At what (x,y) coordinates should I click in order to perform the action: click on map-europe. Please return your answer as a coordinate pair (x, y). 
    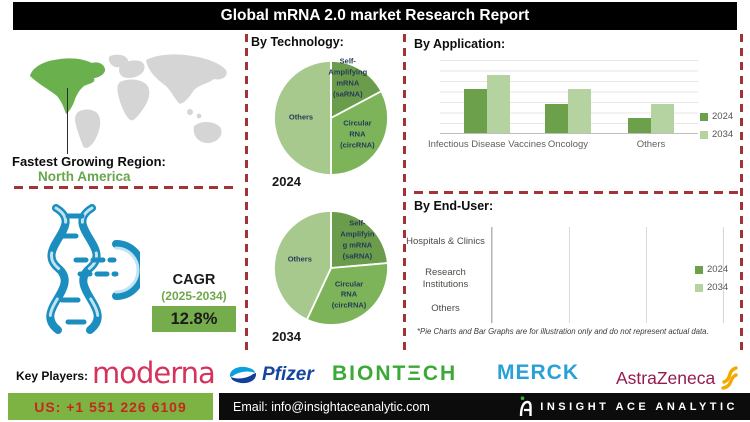
    Looking at the image, I should click on (132, 69).